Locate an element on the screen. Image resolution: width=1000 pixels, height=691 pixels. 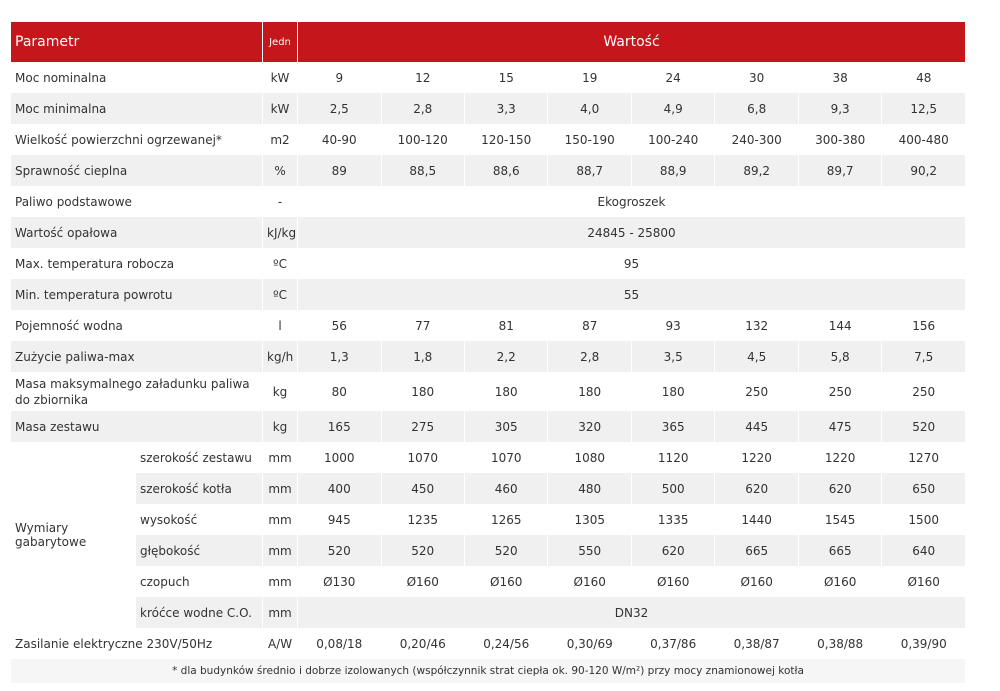
value-cell: 56 is located at coordinates (339, 325).